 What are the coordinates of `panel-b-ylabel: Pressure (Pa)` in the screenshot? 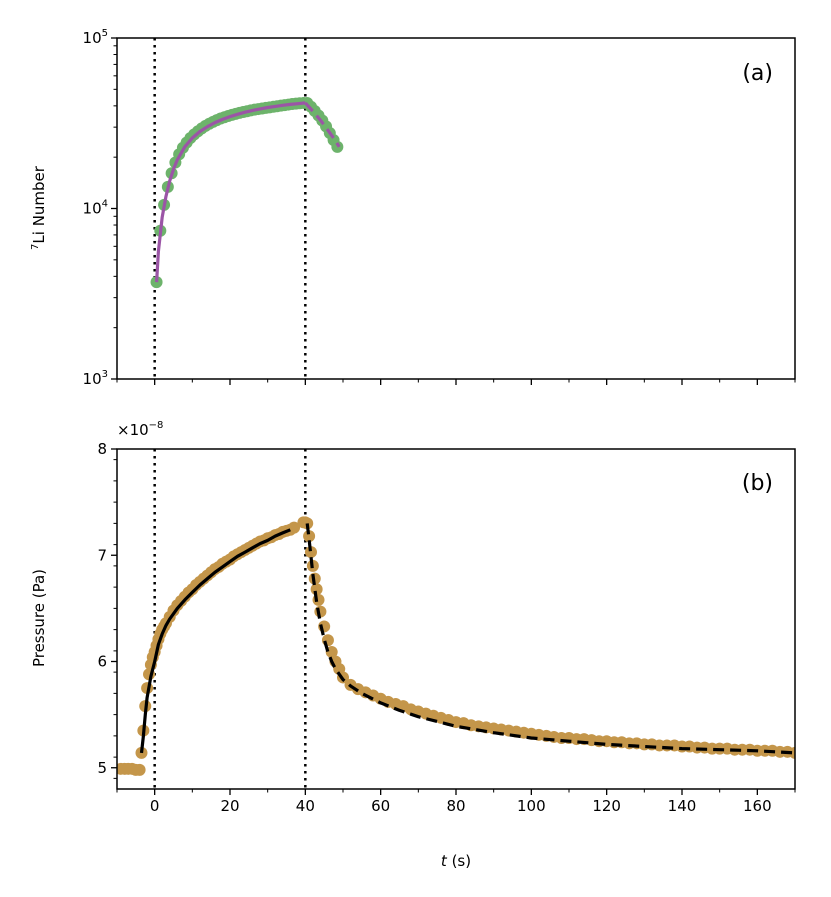 It's located at (39, 618).